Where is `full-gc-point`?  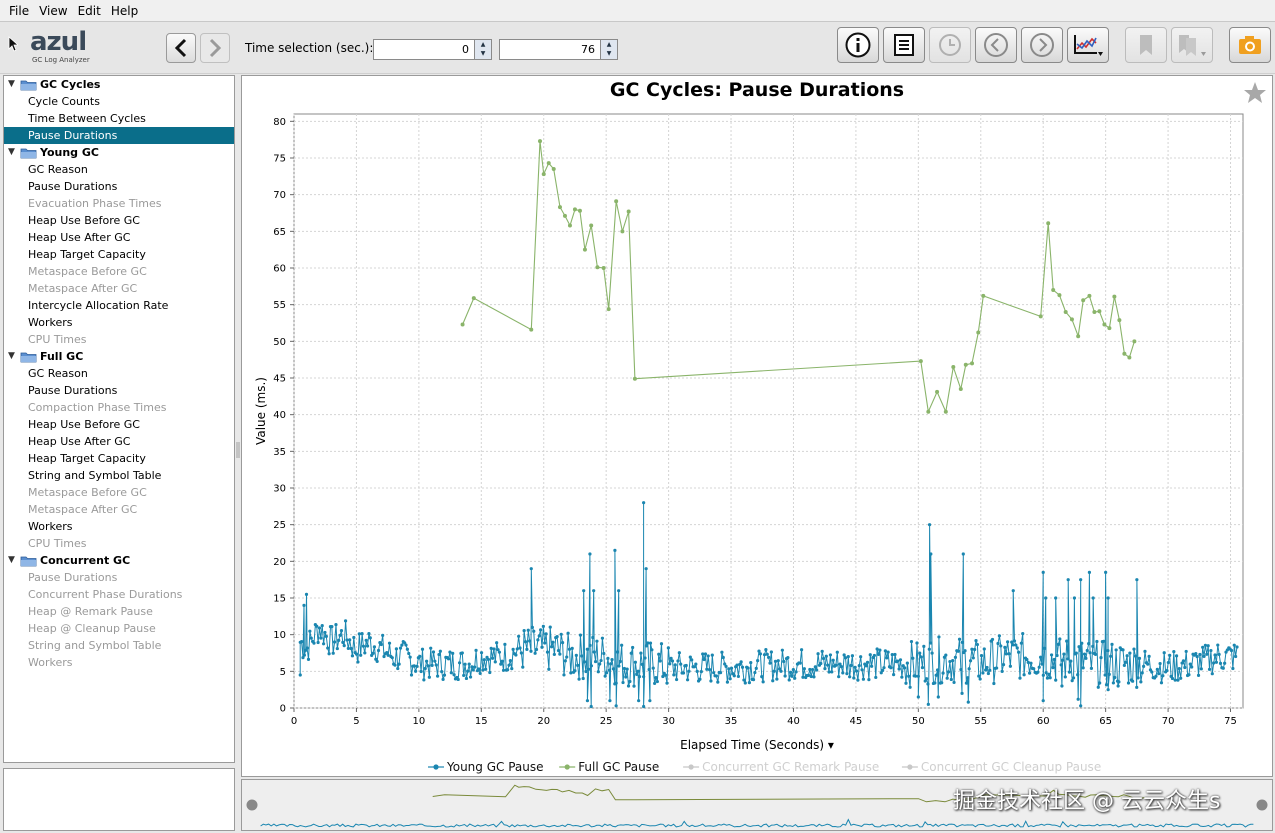
full-gc-point is located at coordinates (1099, 311).